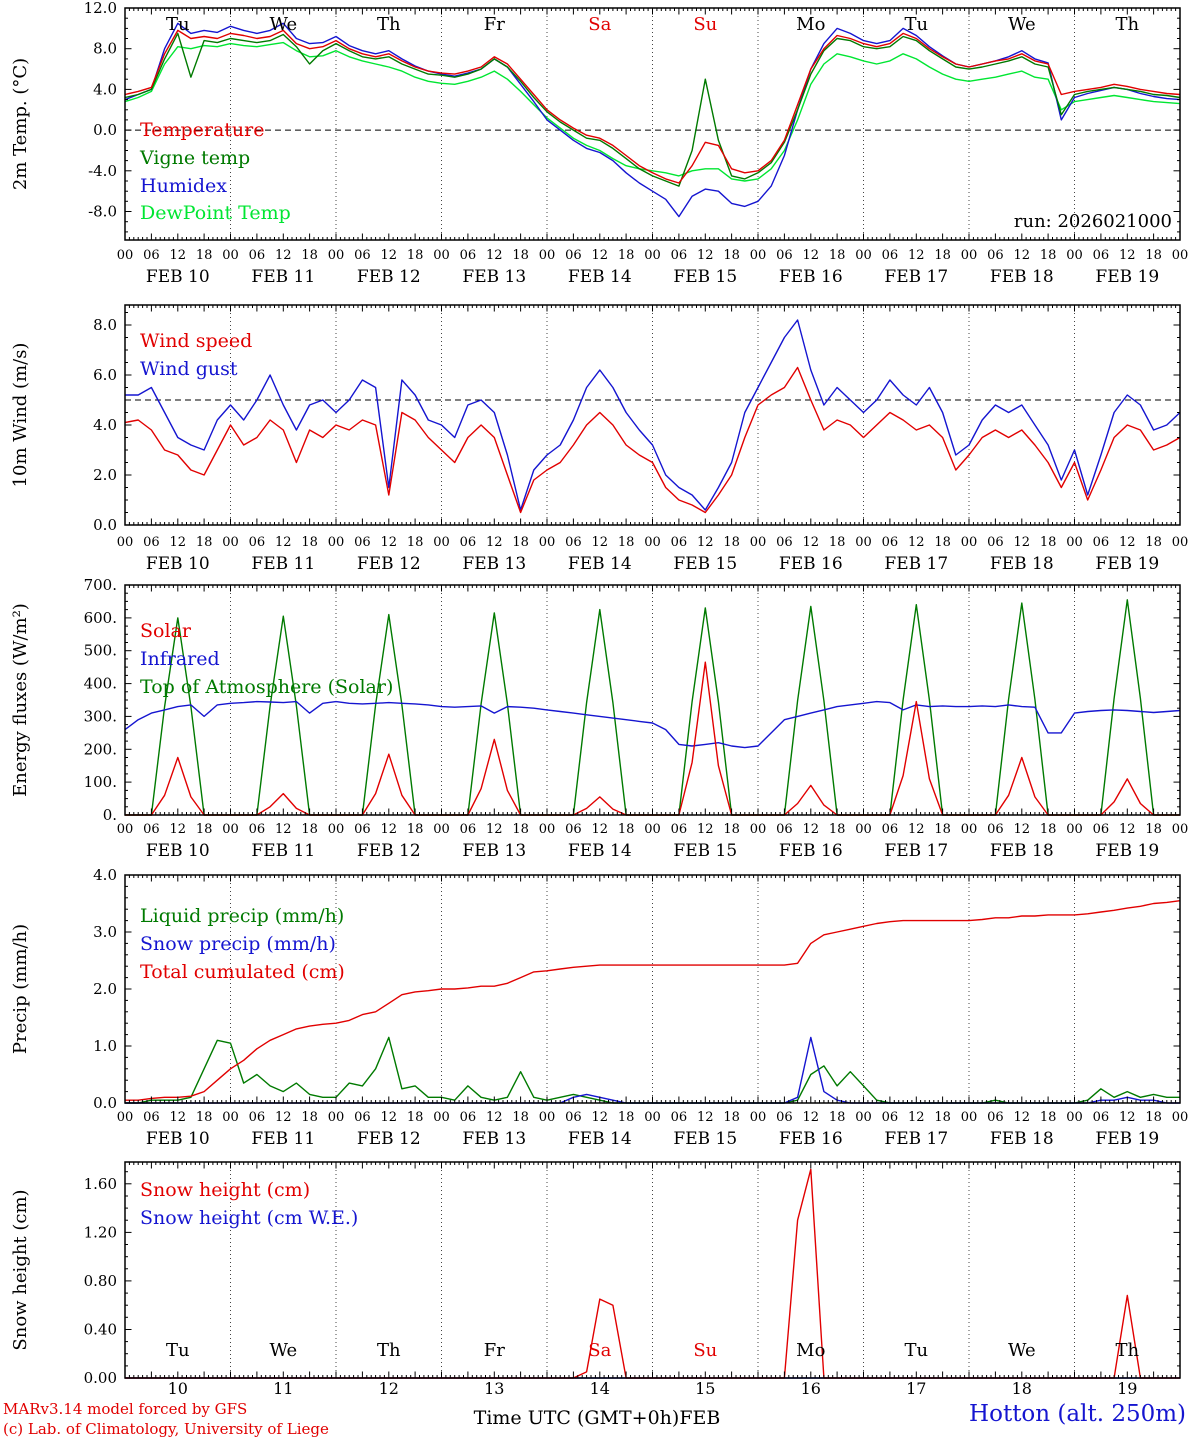 This screenshot has width=1194, height=1440. I want to click on svg-text: 16, so click(811, 1388).